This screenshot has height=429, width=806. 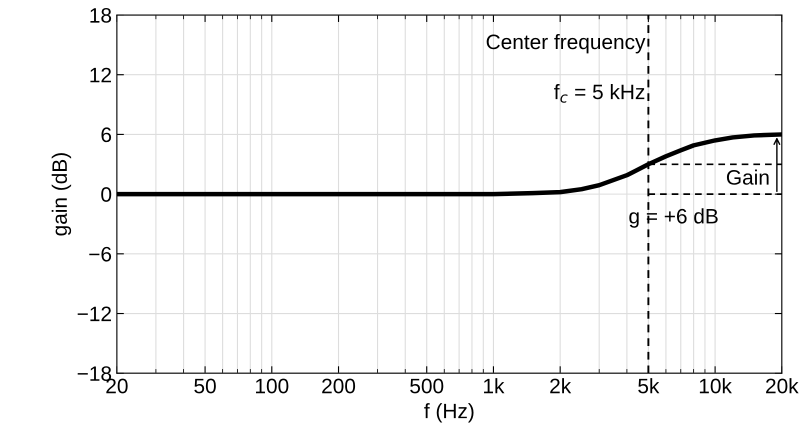 I want to click on y-tick-label: 12, so click(x=100, y=75).